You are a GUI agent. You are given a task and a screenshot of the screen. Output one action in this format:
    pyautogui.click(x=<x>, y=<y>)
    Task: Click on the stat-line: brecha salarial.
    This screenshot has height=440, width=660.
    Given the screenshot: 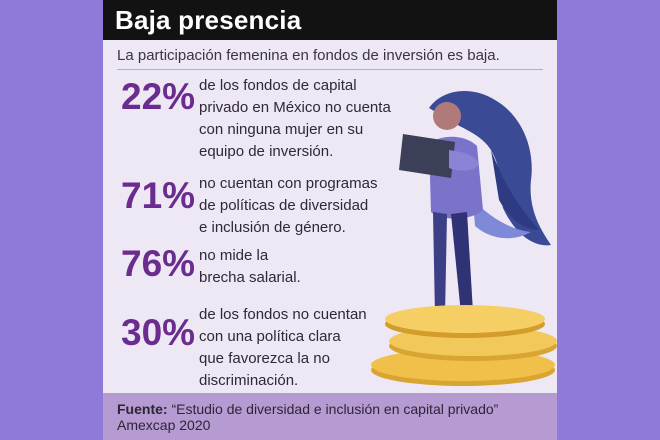 What is the action you would take?
    pyautogui.click(x=250, y=277)
    